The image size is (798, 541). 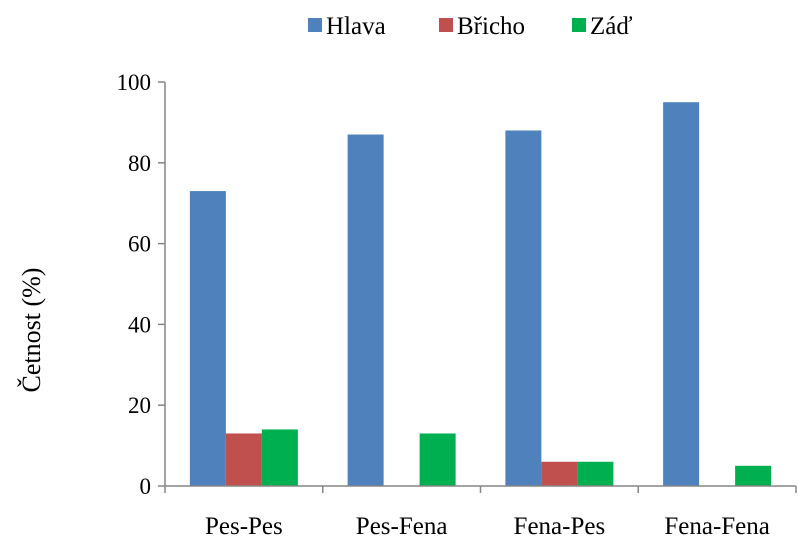 What do you see at coordinates (611, 26) in the screenshot?
I see `legend-label: Záď` at bounding box center [611, 26].